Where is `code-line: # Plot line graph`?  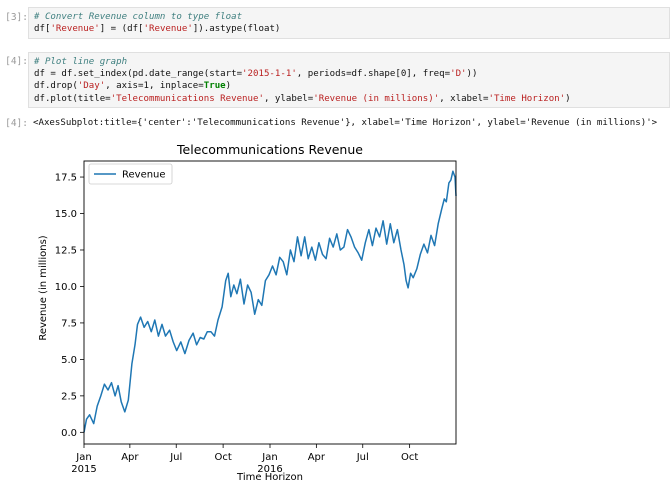 code-line: # Plot line graph is located at coordinates (349, 62).